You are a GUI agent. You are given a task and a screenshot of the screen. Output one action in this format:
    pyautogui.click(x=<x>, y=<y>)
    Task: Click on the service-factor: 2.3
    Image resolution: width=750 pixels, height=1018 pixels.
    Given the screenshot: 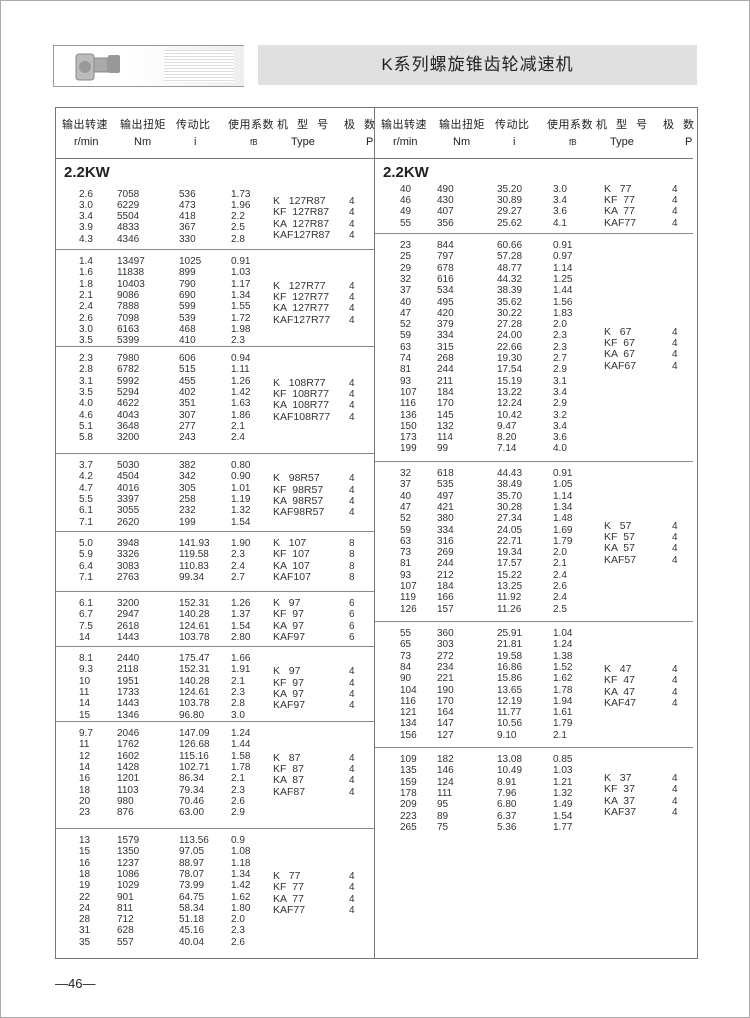 What is the action you would take?
    pyautogui.click(x=560, y=336)
    